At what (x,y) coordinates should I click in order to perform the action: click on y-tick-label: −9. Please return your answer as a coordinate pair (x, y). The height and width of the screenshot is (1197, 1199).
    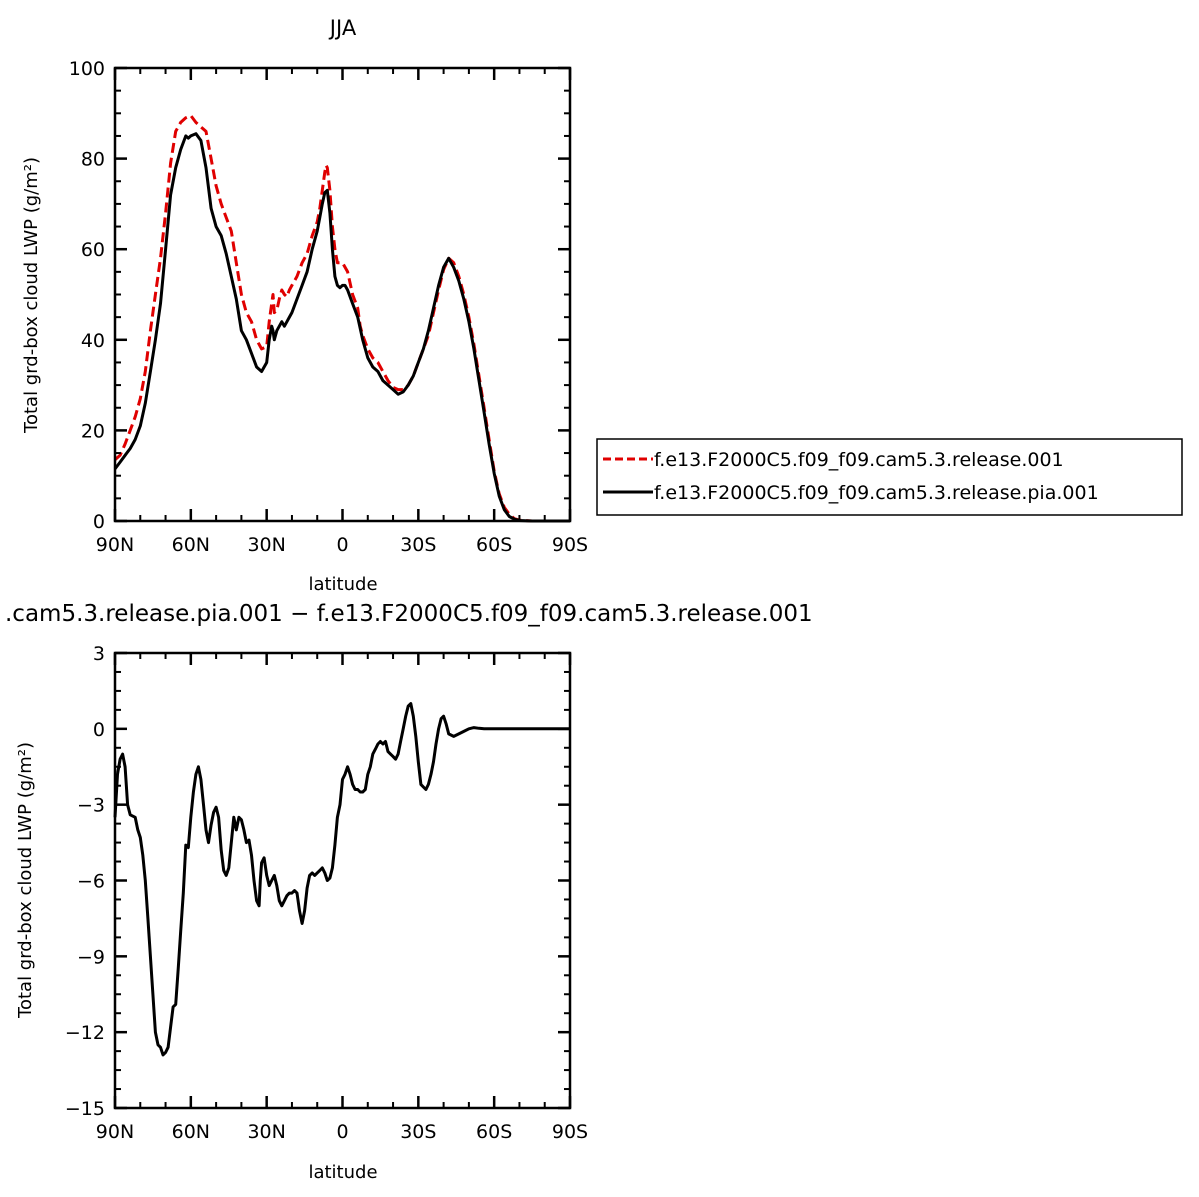
    Looking at the image, I should click on (91, 957).